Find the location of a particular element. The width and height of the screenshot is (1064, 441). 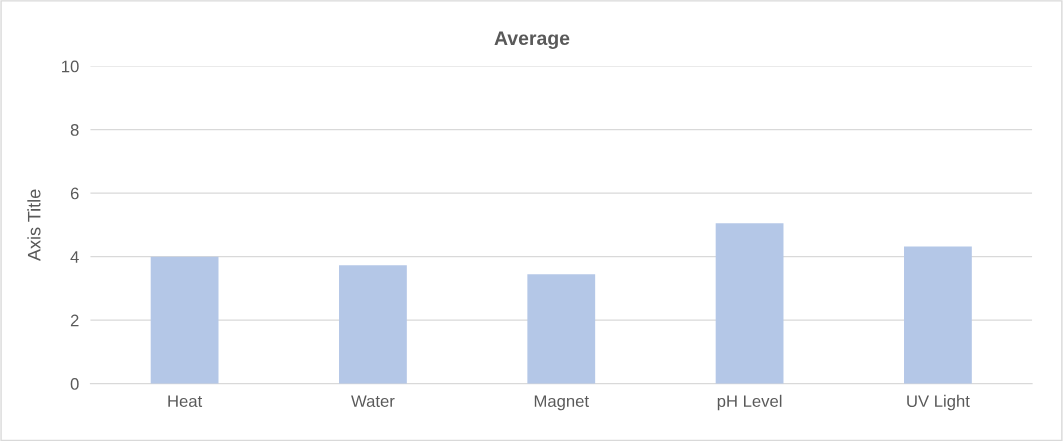

y-tick-label: 2 is located at coordinates (74, 320).